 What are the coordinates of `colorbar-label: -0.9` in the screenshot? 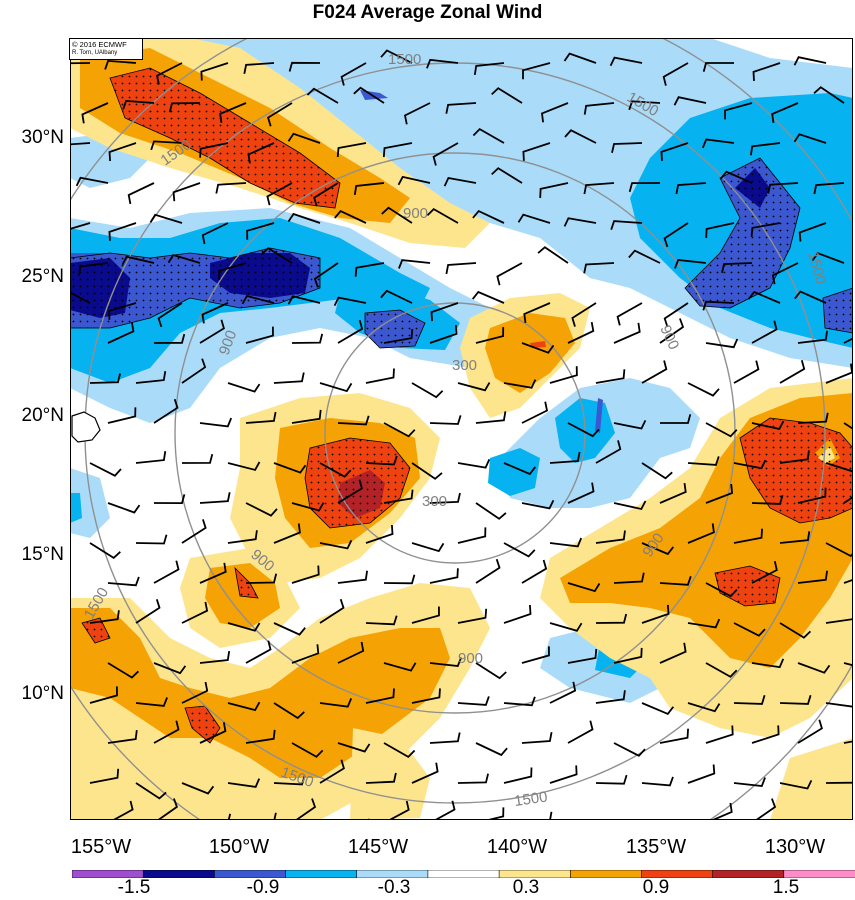 It's located at (263, 887).